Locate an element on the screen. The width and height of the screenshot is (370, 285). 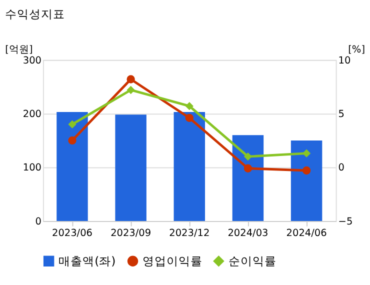
y2-axis-title: [%] is located at coordinates (357, 50).